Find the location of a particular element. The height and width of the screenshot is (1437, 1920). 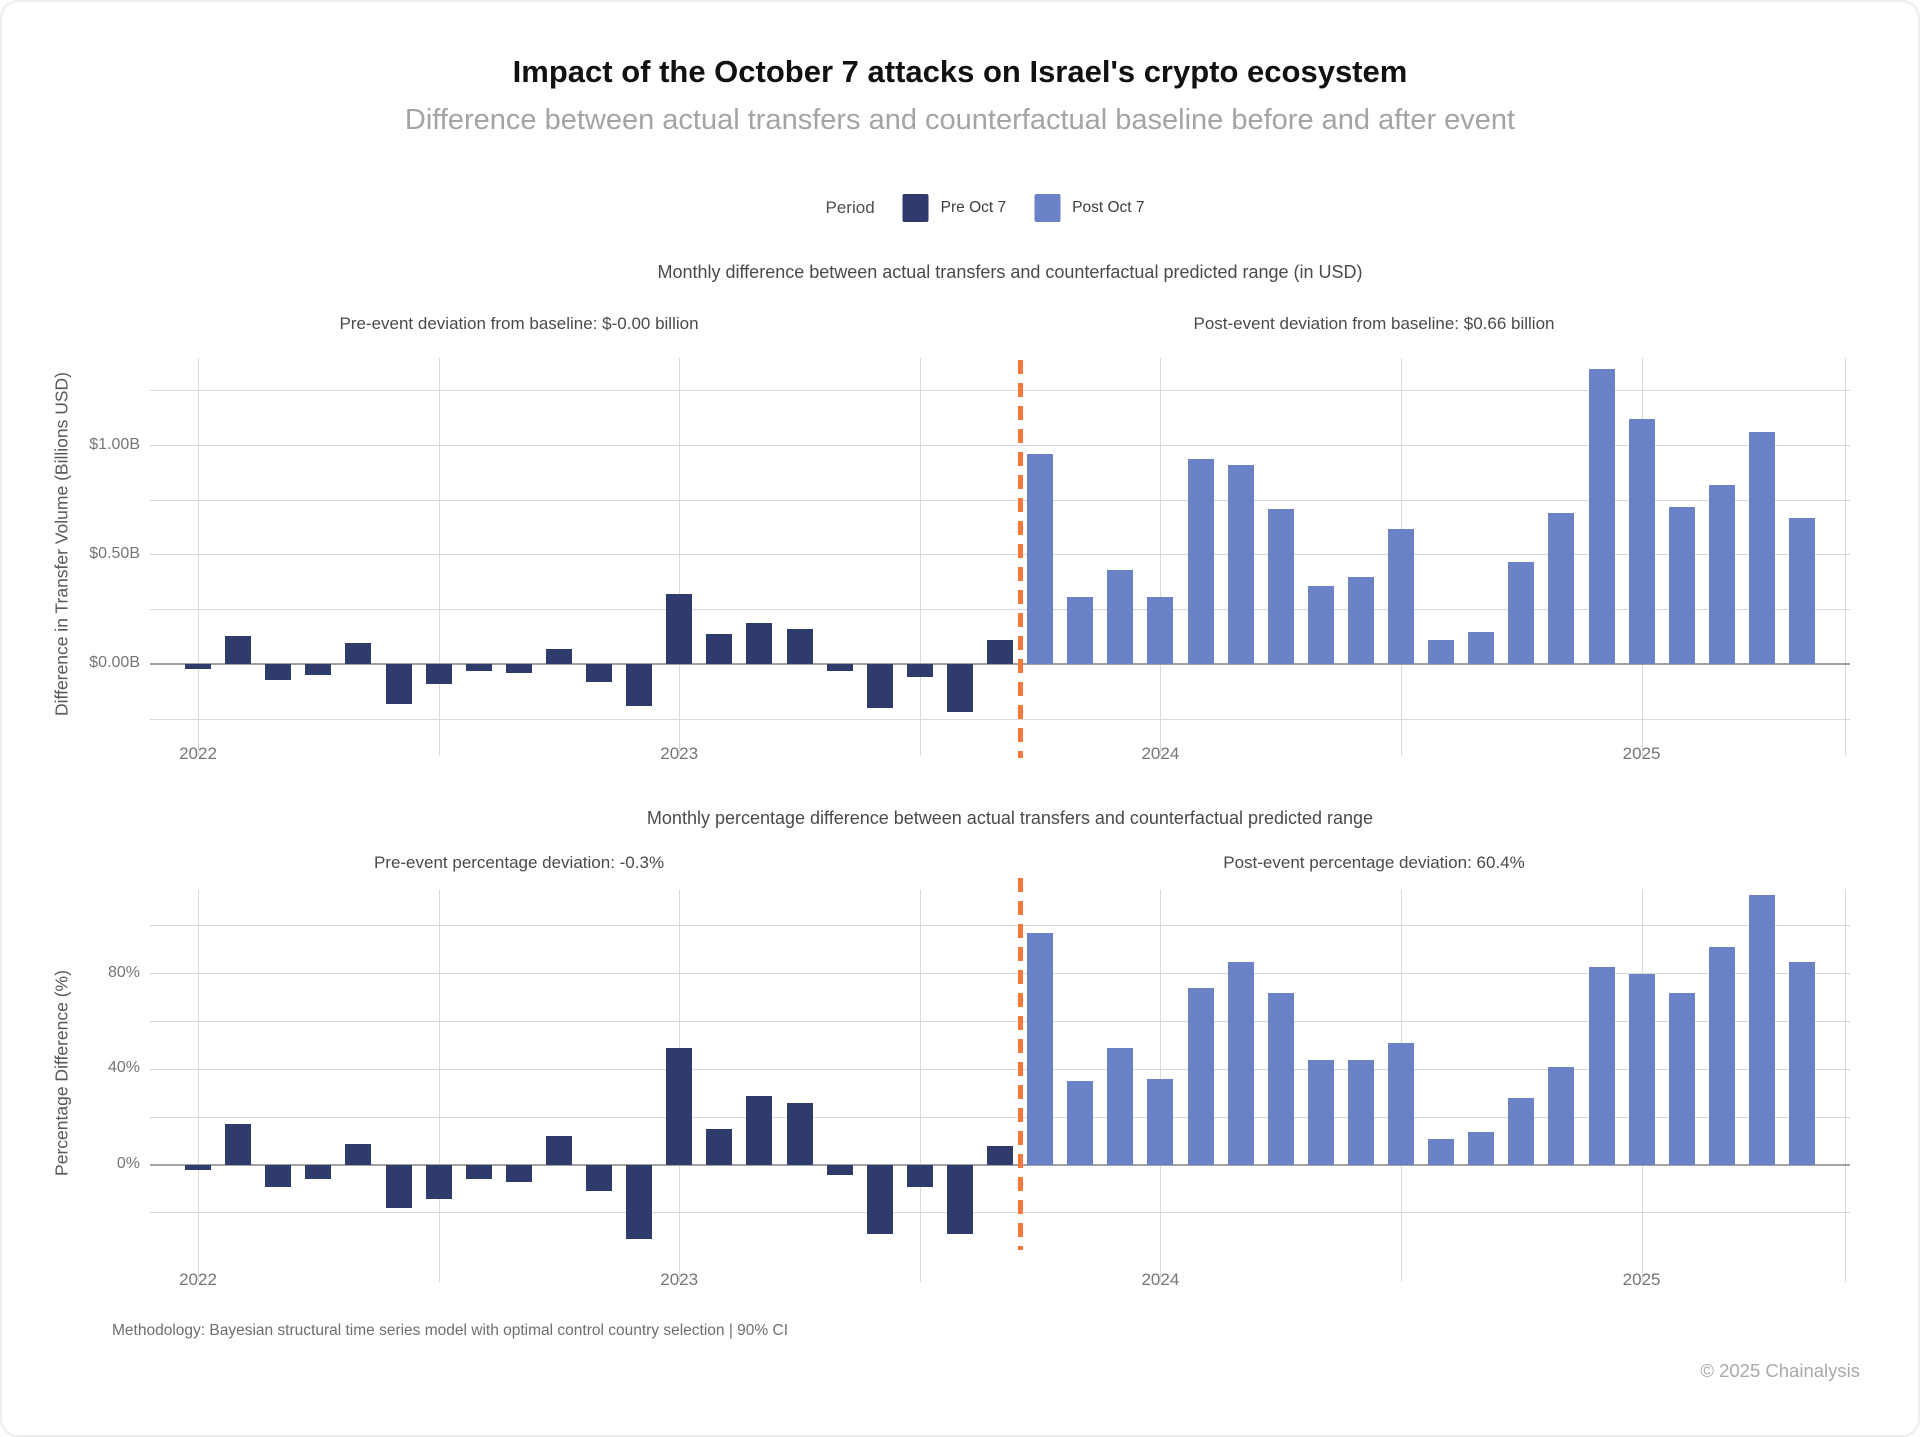

post-oct7-swatch-icon is located at coordinates (1047, 208).